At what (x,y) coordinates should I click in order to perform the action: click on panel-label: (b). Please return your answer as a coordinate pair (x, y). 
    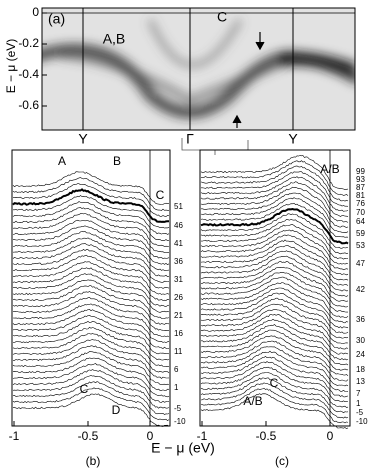
    Looking at the image, I should click on (93, 461).